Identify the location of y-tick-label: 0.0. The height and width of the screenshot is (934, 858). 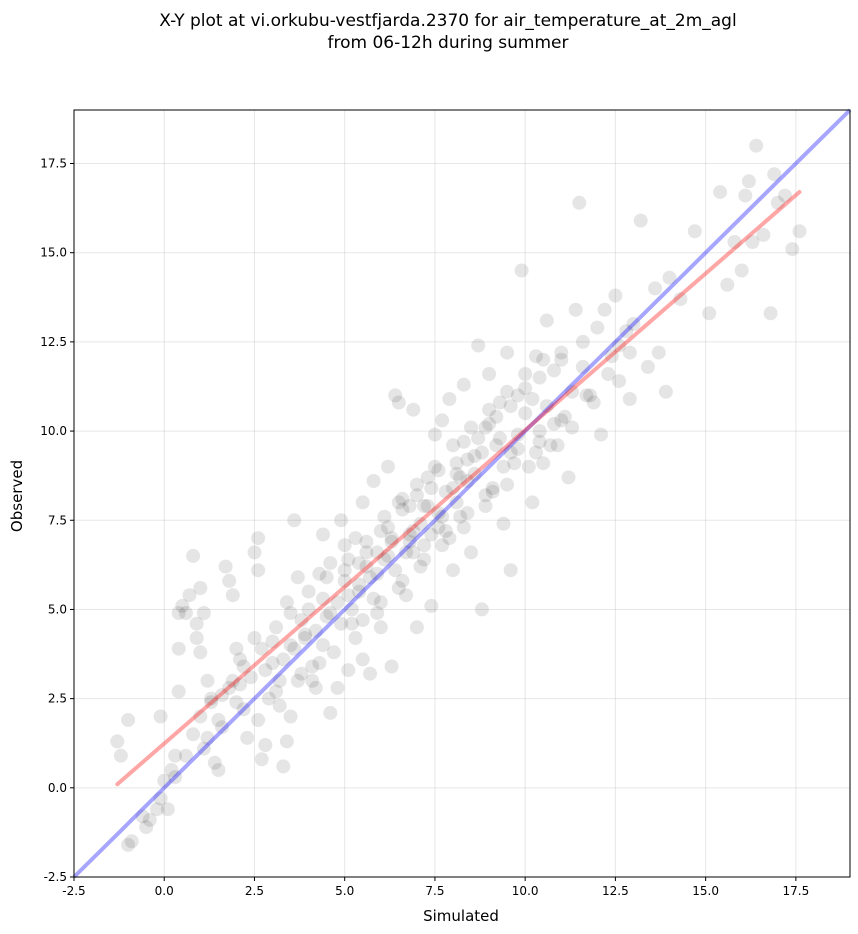
(57, 788).